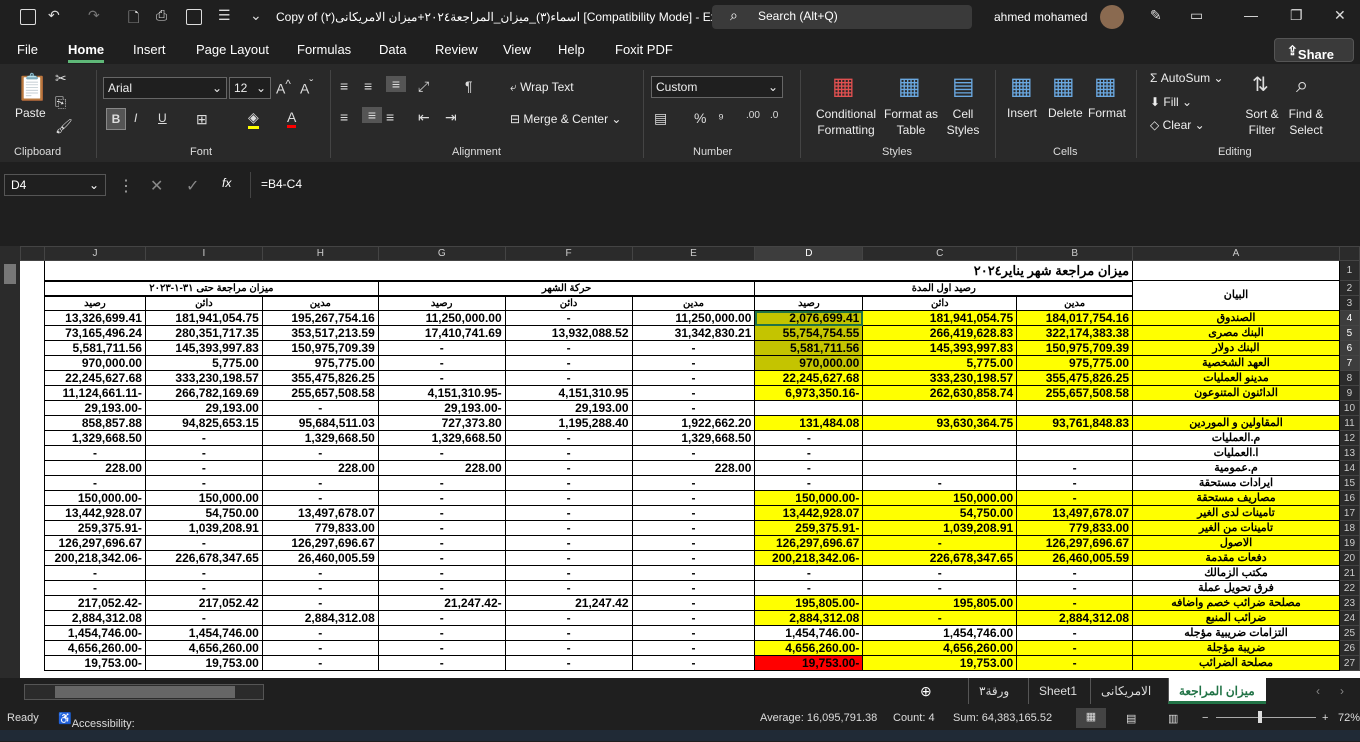 This screenshot has height=742, width=1360. Describe the element at coordinates (320, 468) in the screenshot. I see `cell-H14: 228.00` at that location.